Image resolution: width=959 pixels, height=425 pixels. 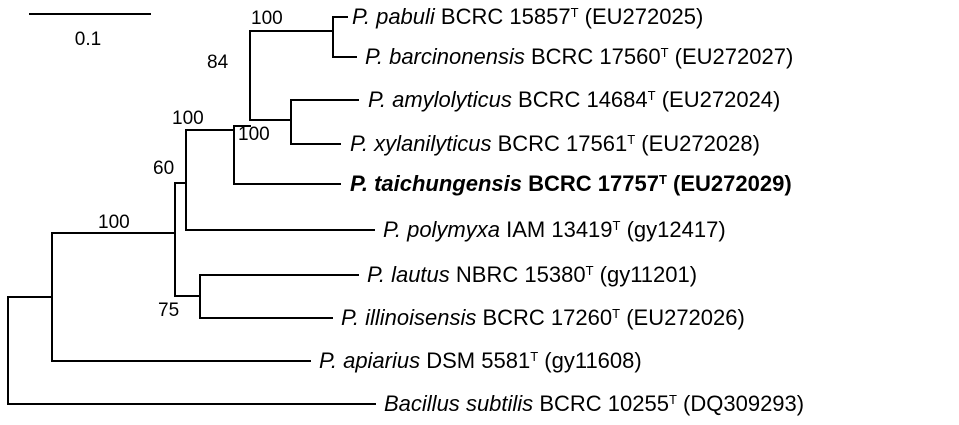 I want to click on taxon-label-xylanilyticus: P. xylanilyticus BCRC 17561T (EU272028), so click(x=555, y=143).